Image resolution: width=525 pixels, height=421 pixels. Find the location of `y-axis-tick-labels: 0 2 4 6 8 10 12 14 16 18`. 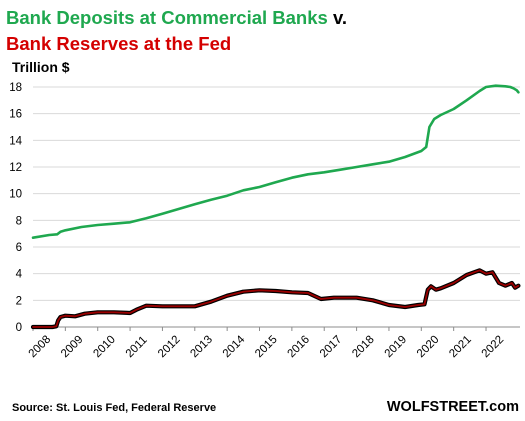

y-axis-tick-labels: 0 2 4 6 8 10 12 14 16 18 is located at coordinates (15, 208).